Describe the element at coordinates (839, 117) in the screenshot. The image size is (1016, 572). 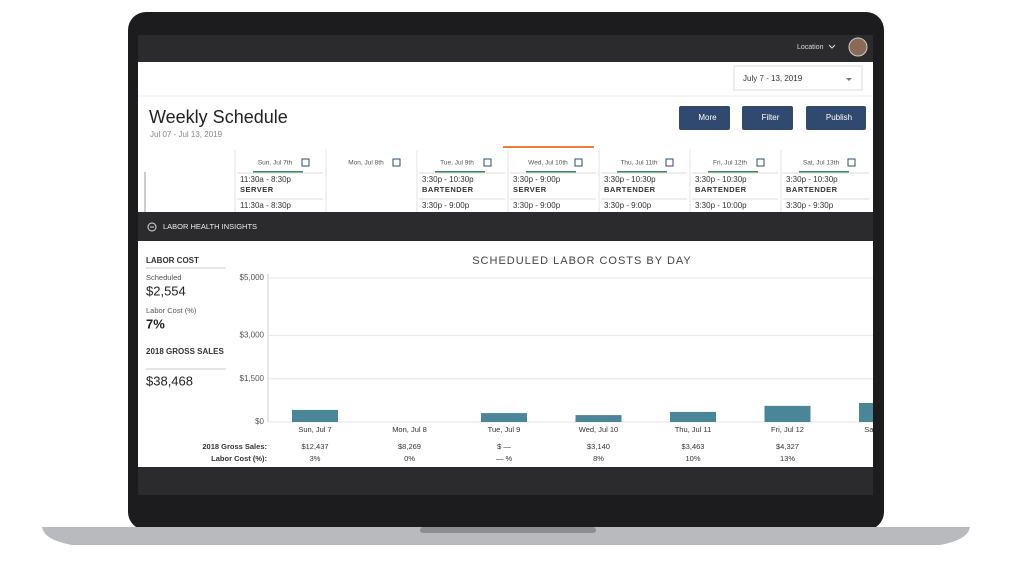
I see `button-label: Publish` at that location.